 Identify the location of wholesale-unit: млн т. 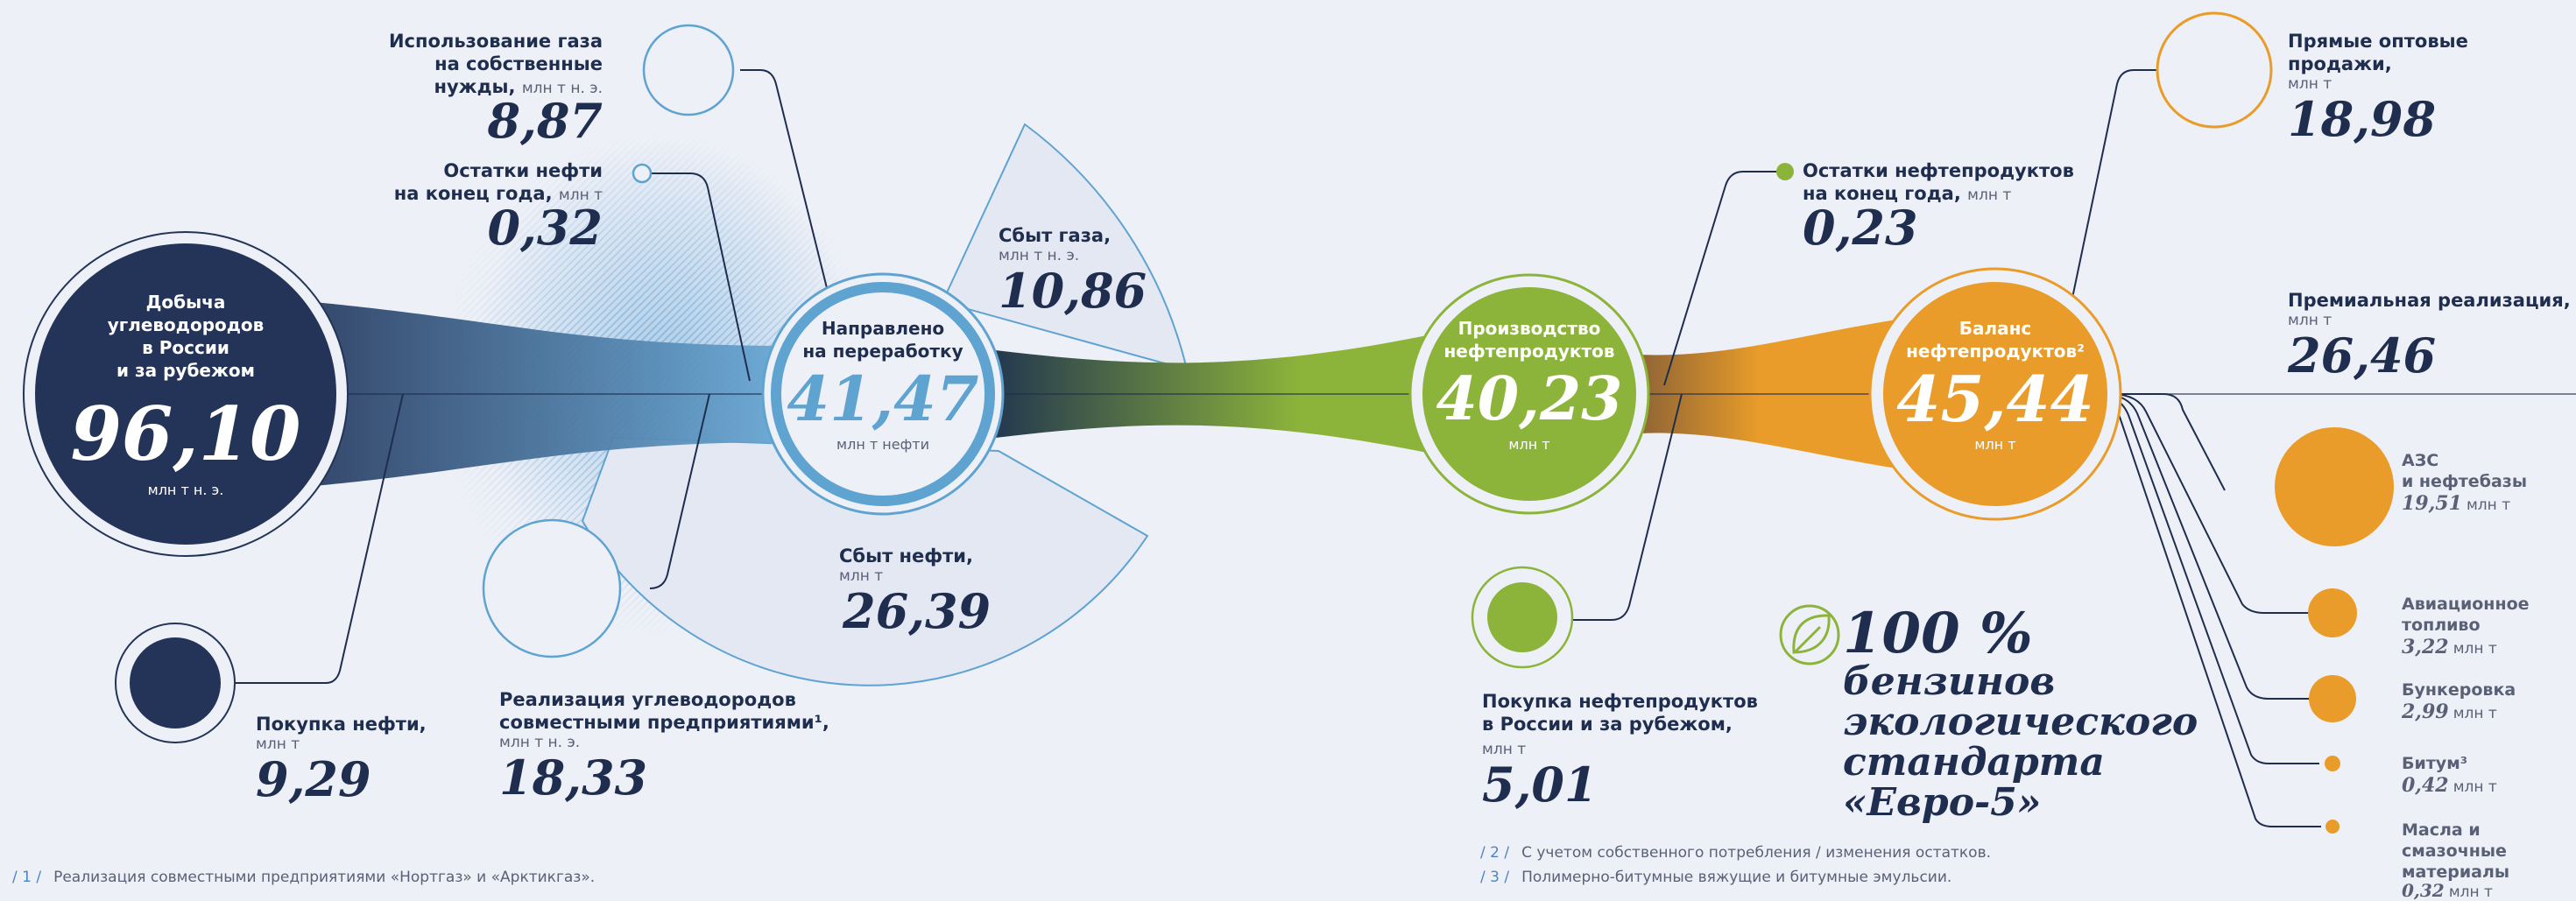
(2310, 84).